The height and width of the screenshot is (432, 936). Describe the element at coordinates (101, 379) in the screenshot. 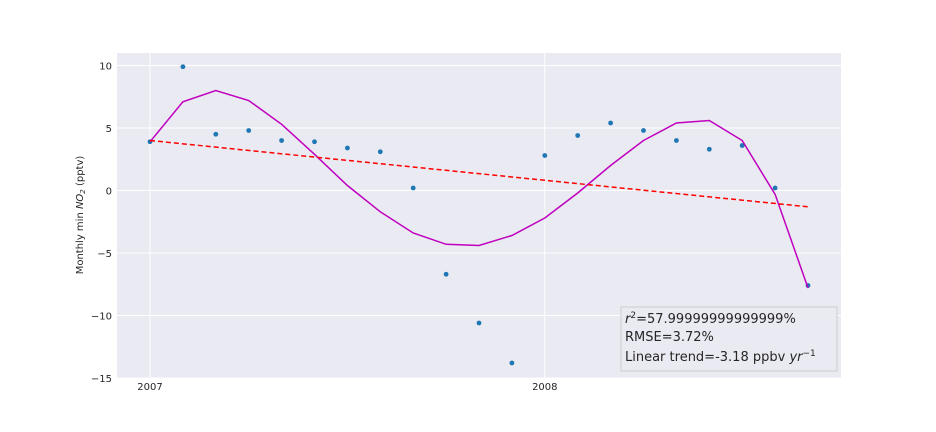

I see `y-tick-label: −15` at that location.